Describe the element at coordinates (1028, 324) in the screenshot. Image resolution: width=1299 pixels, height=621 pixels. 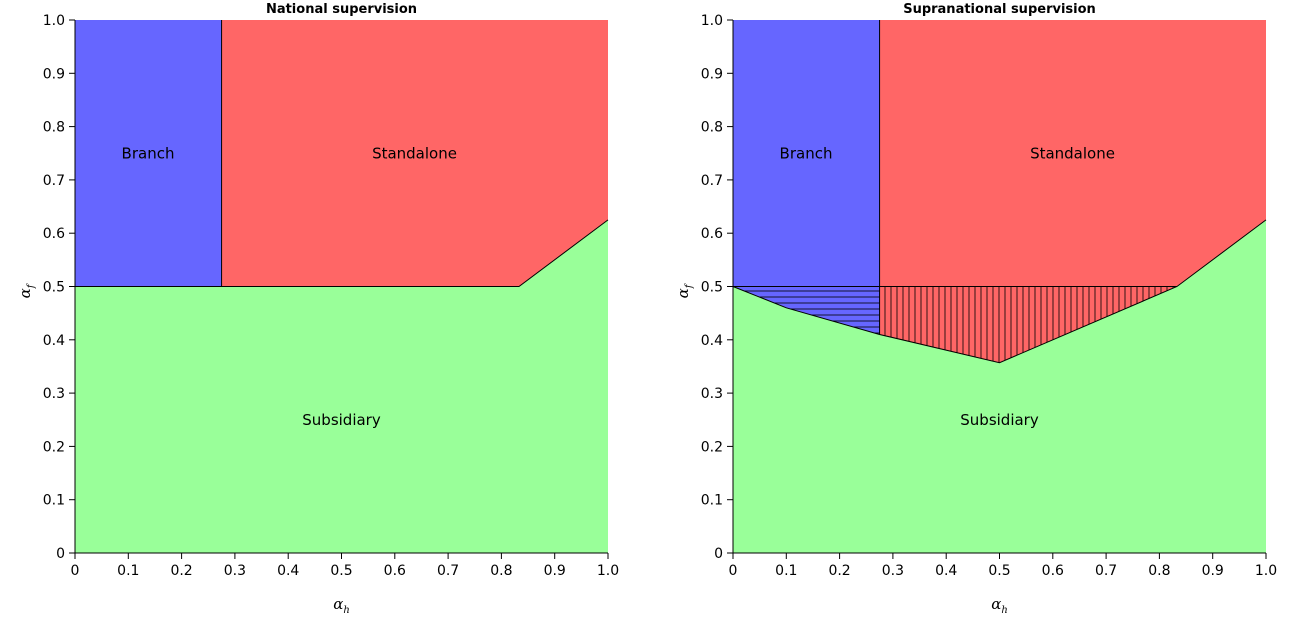
I see `hatched-region-vertical` at that location.